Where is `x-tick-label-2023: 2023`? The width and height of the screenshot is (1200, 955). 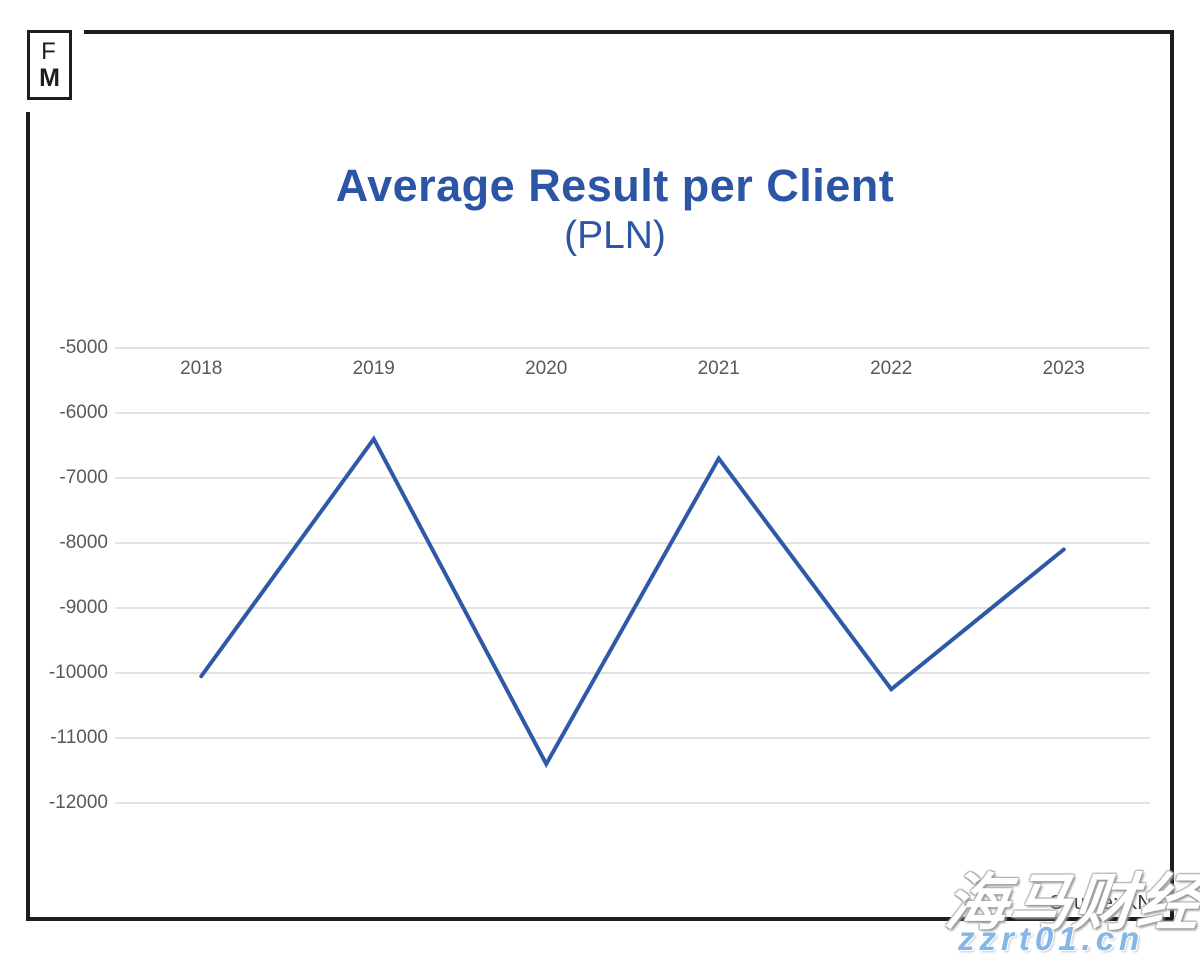 x-tick-label-2023: 2023 is located at coordinates (1063, 368).